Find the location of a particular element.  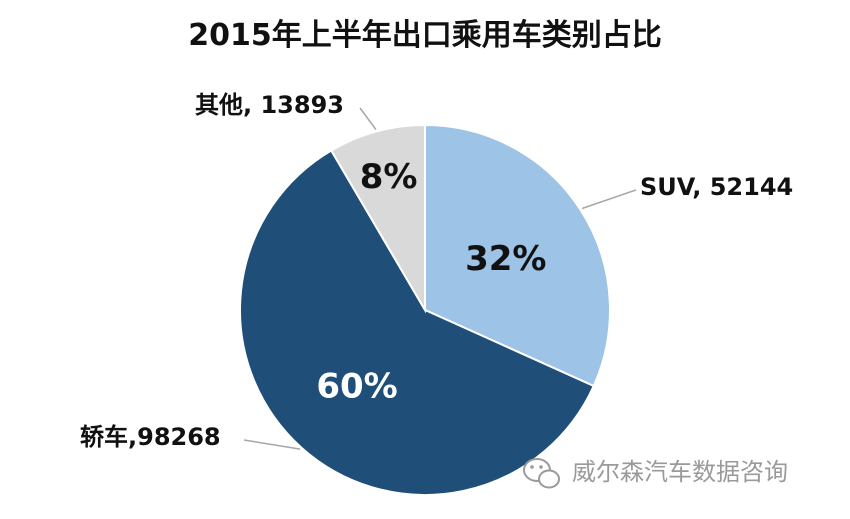

watermark: 威尔森汽车数据咨询 is located at coordinates (655, 473).